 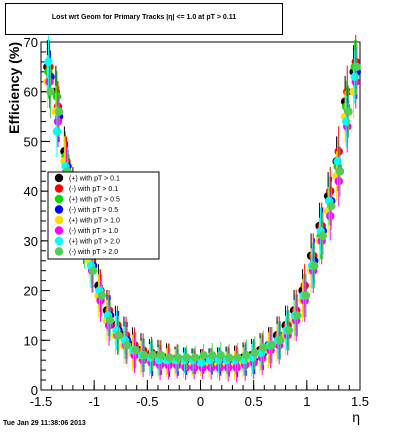 I want to click on legend-box, so click(x=103, y=215).